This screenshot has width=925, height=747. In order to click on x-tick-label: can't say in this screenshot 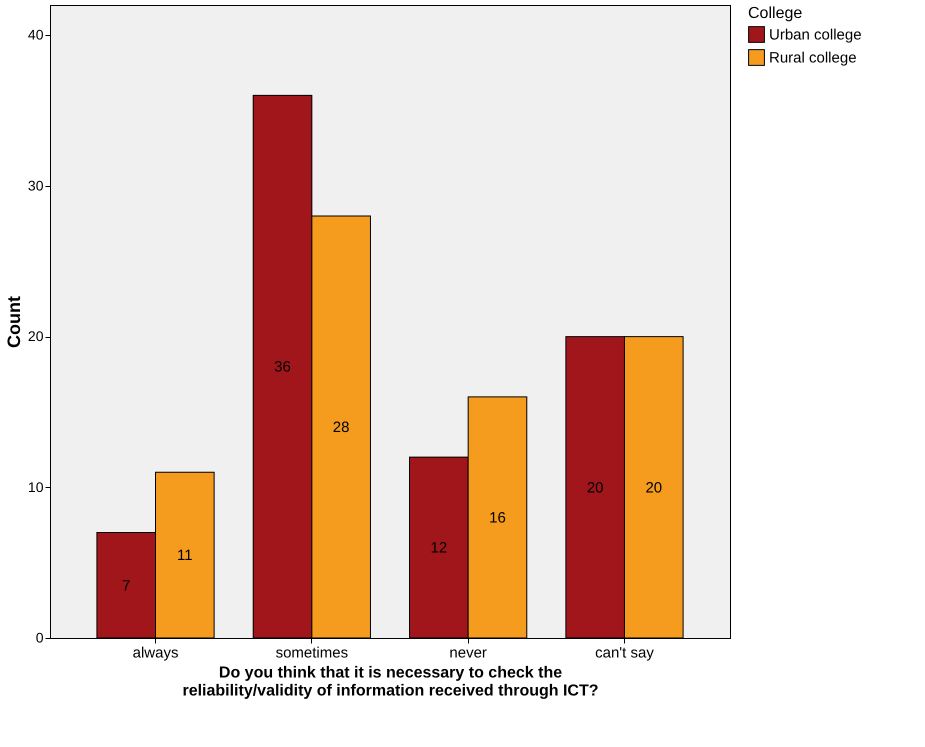, I will do `click(624, 653)`.